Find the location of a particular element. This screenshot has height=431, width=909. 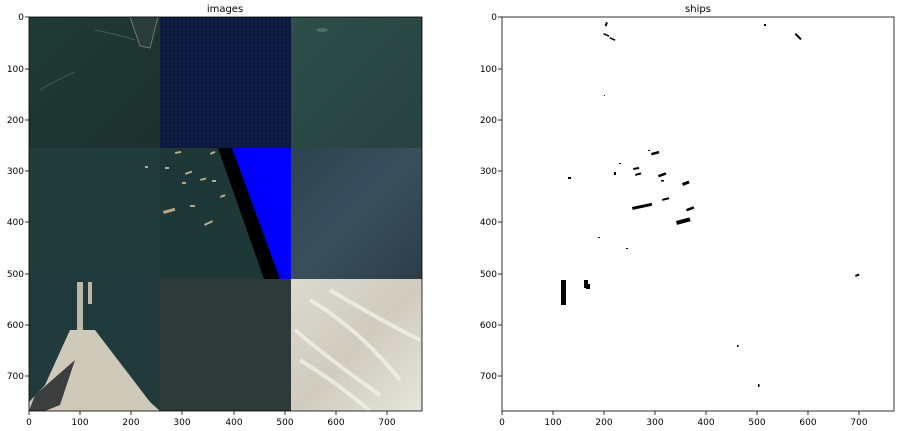

foam-streaks is located at coordinates (357, 350).